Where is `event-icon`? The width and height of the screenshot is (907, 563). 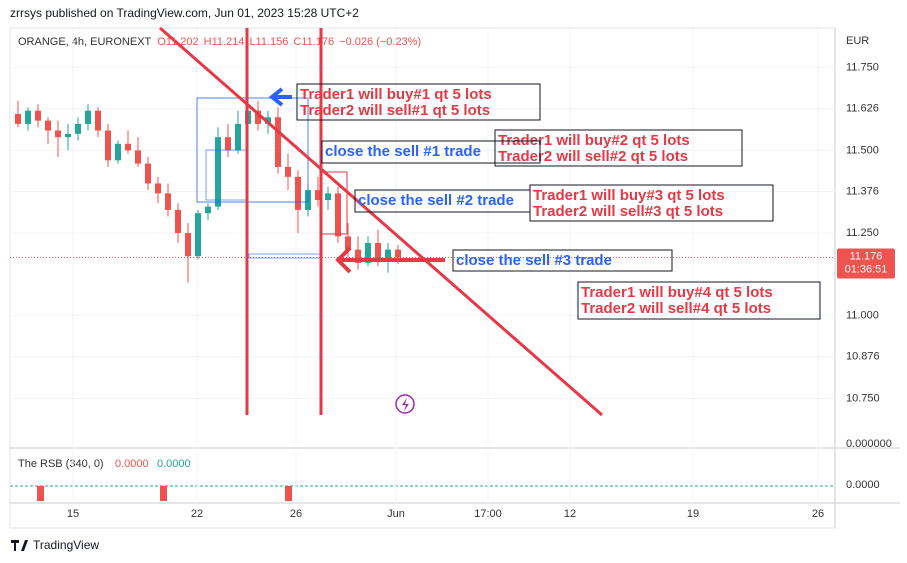 event-icon is located at coordinates (405, 404).